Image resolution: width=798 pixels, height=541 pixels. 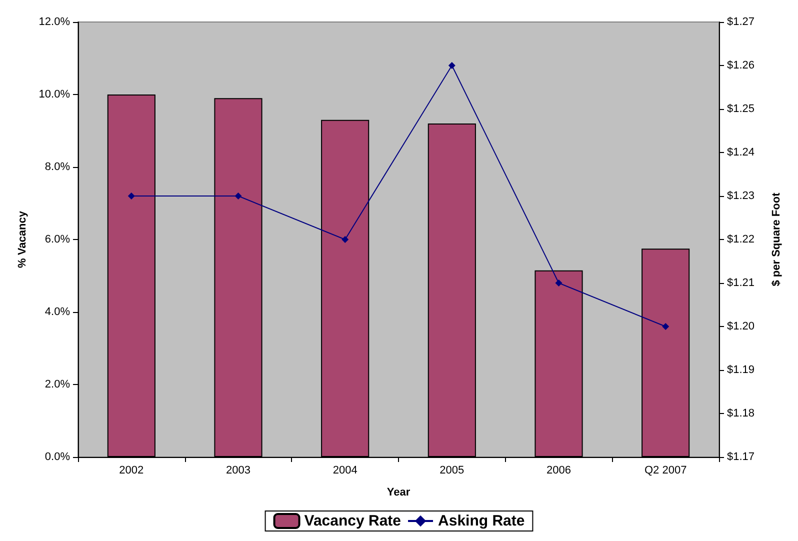 I want to click on y2-tick-label: $1.18, so click(x=741, y=414).